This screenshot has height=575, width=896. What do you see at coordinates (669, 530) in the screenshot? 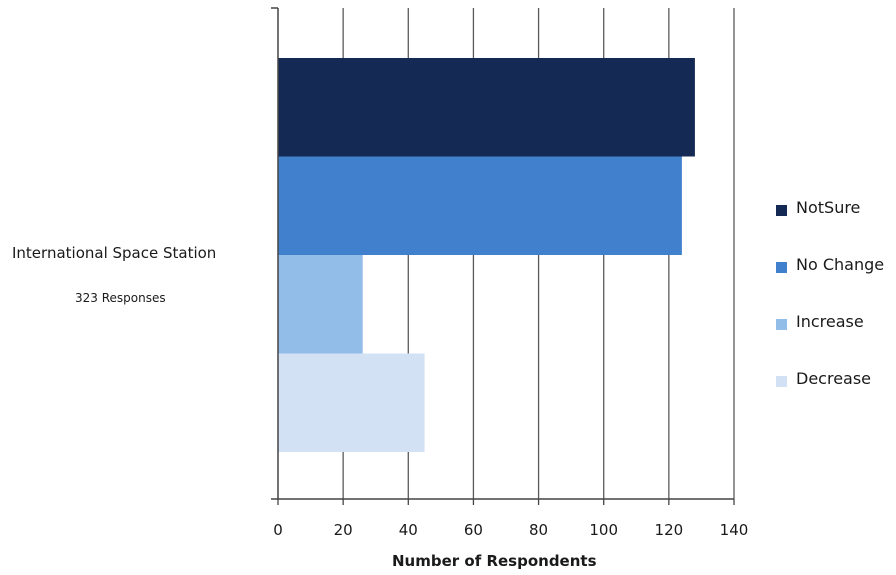
I see `x-tick-label: 120` at bounding box center [669, 530].